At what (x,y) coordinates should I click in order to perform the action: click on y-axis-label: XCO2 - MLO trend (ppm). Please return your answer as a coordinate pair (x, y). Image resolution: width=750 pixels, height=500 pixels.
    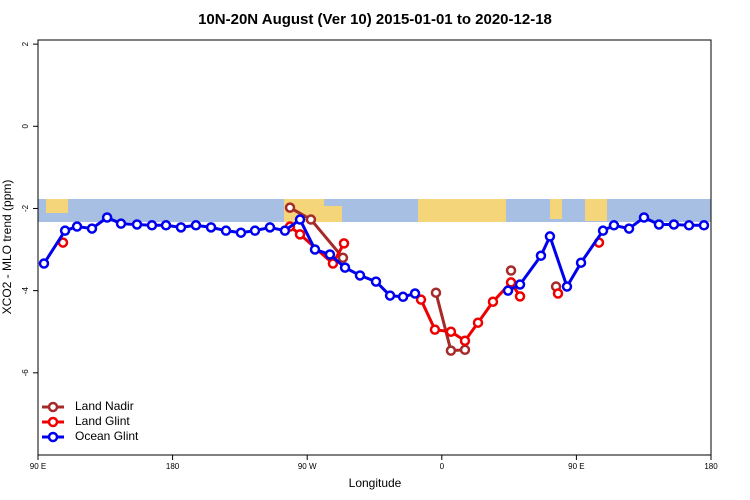
    Looking at the image, I should click on (7, 247).